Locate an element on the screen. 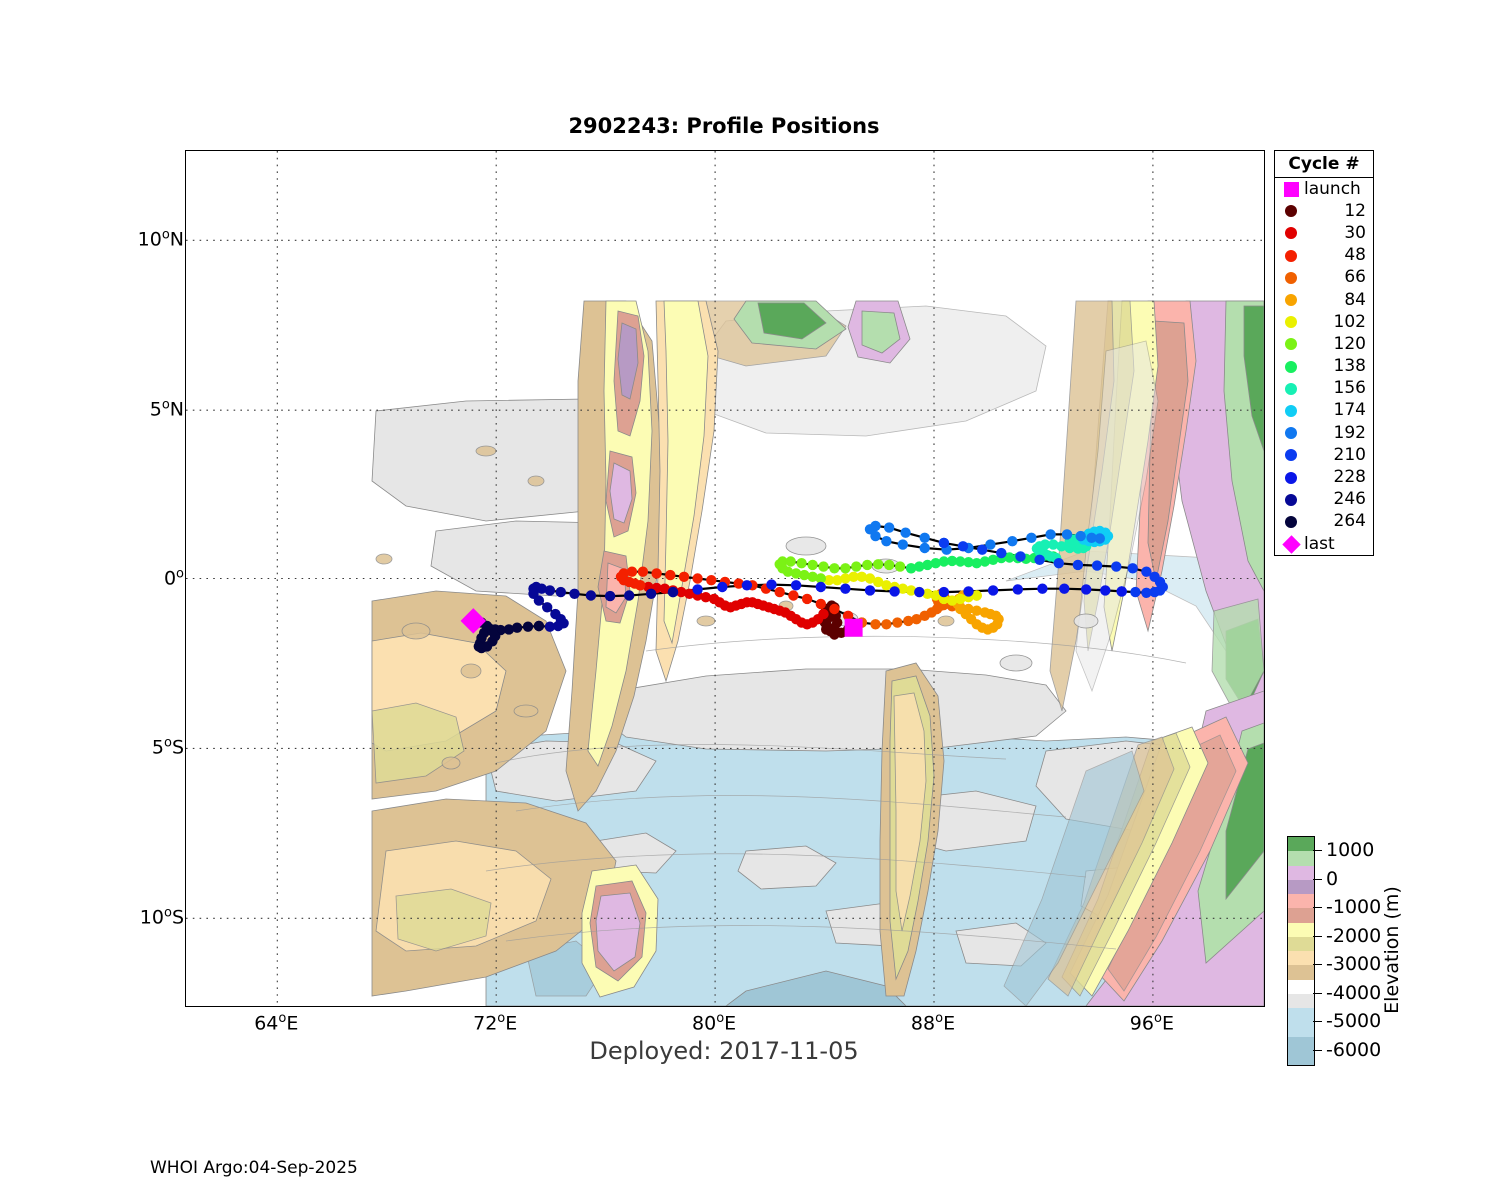  legend-item-228: 228 is located at coordinates (1324, 477).